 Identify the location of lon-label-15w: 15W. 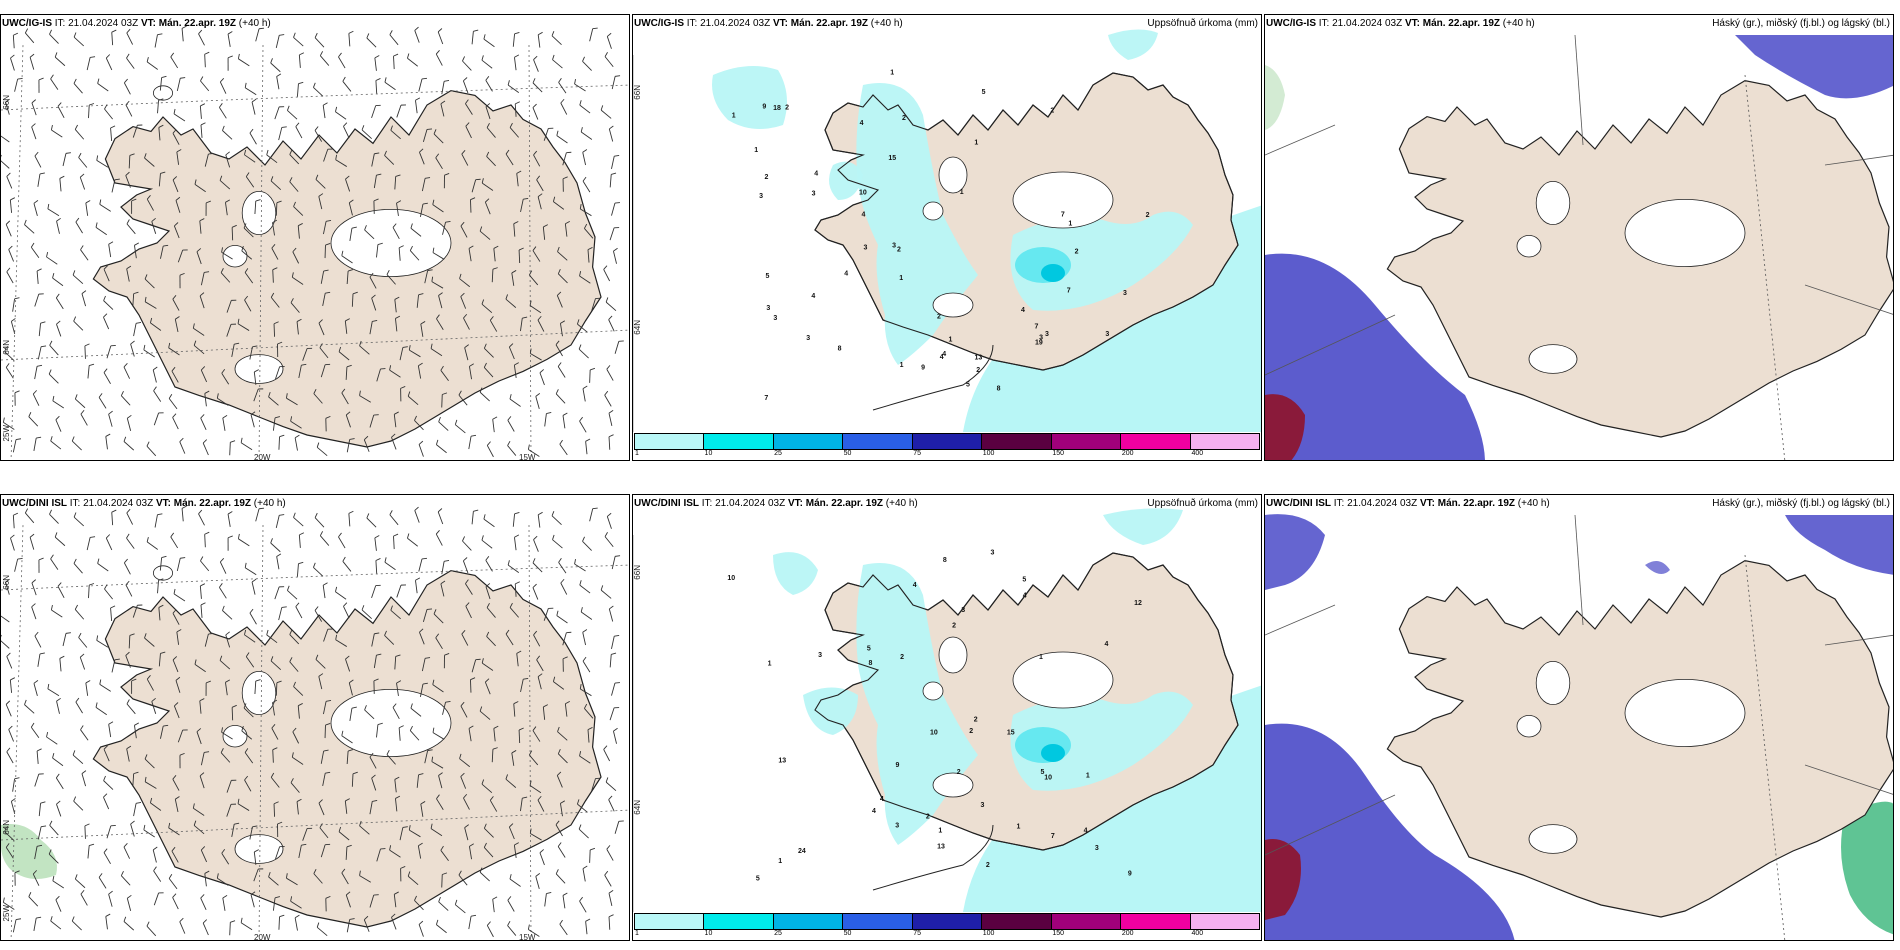
(527, 937).